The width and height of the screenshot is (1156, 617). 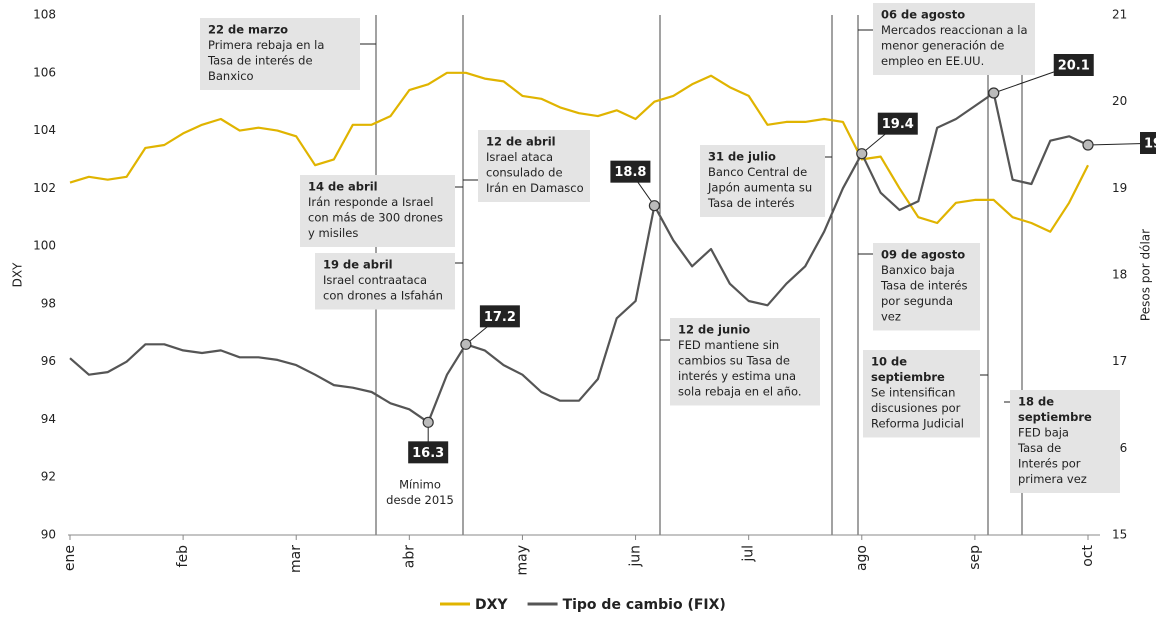 What do you see at coordinates (913, 393) in the screenshot?
I see `annotation-text: Se intensifican` at bounding box center [913, 393].